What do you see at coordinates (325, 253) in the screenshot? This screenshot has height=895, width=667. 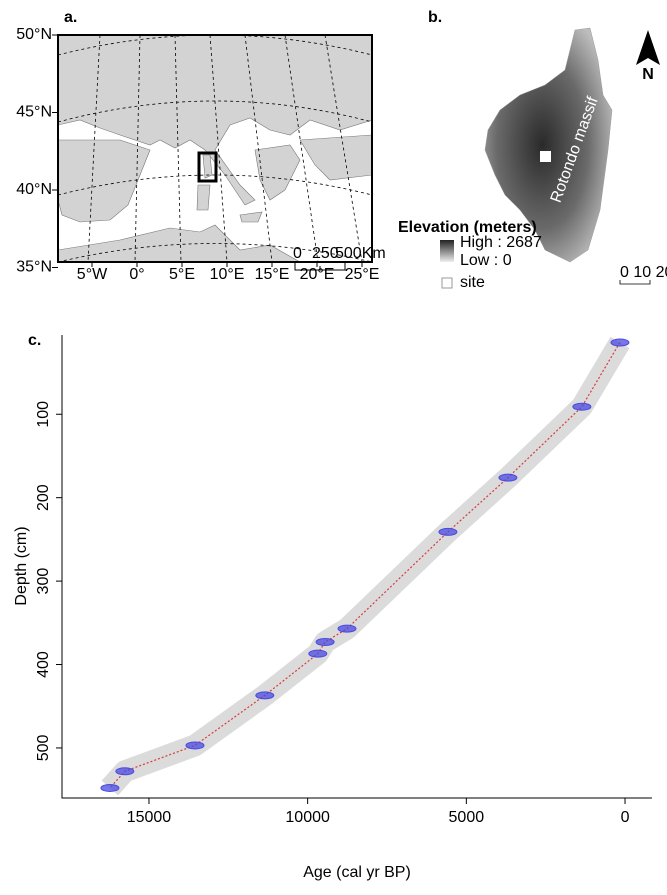 I see `scale-label: 250` at bounding box center [325, 253].